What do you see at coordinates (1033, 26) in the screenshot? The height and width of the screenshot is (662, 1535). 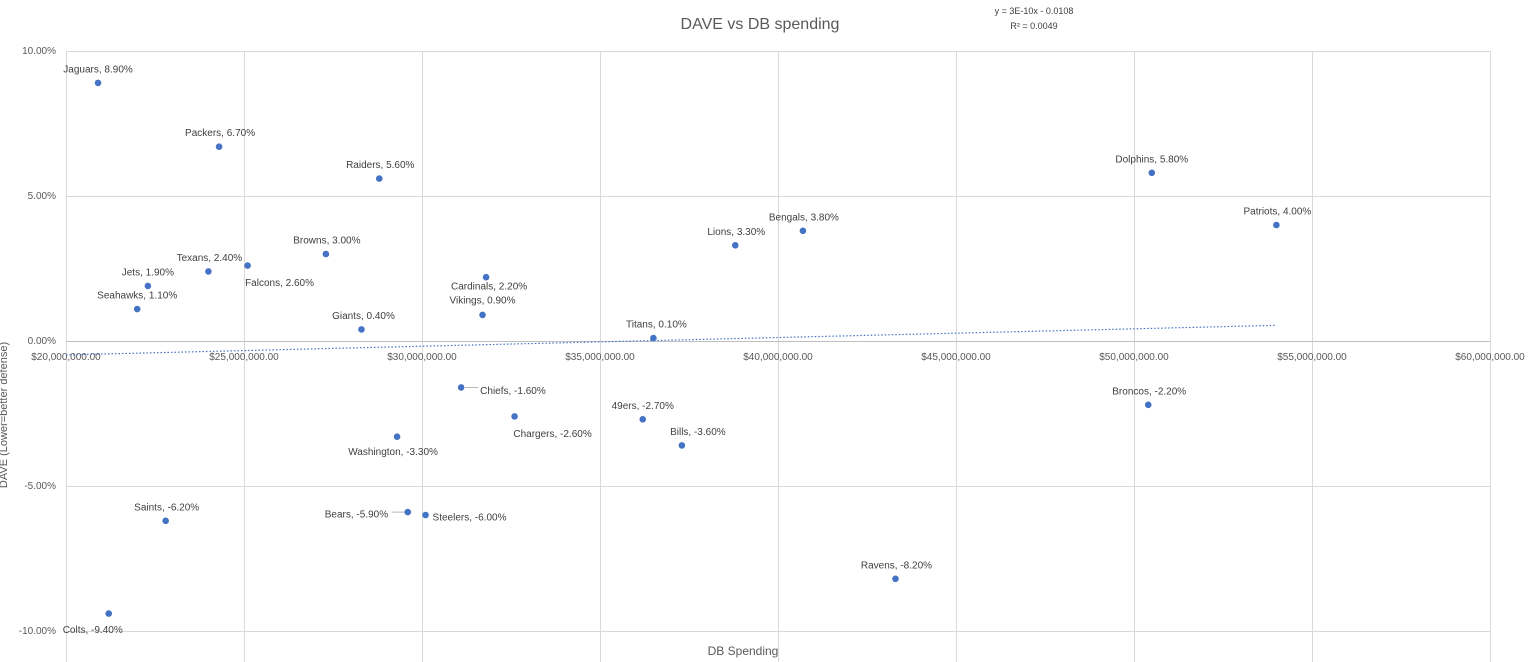 I see `trendline-r-squared: R² = 0.0049` at bounding box center [1033, 26].